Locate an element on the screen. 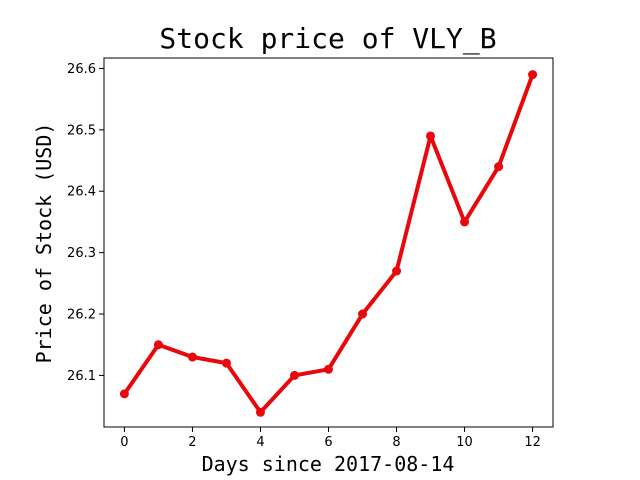 This screenshot has width=640, height=480. x-tick-label: 2 is located at coordinates (192, 442).